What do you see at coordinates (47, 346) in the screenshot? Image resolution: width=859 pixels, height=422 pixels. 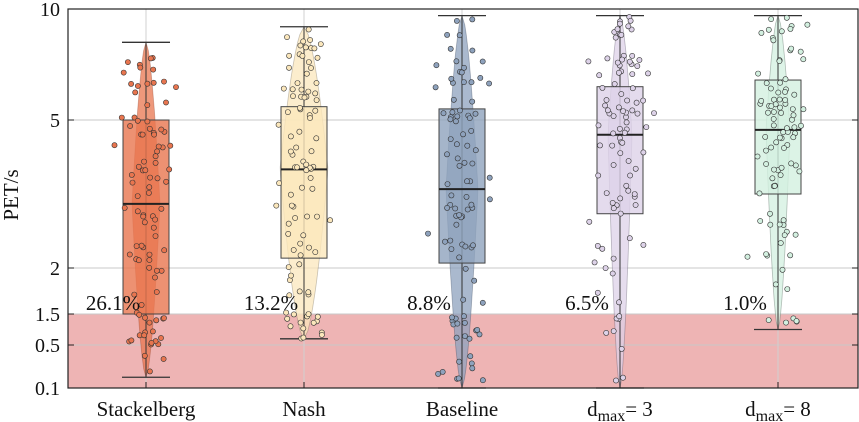 I see `y-tick-label: 0.5` at bounding box center [47, 346].